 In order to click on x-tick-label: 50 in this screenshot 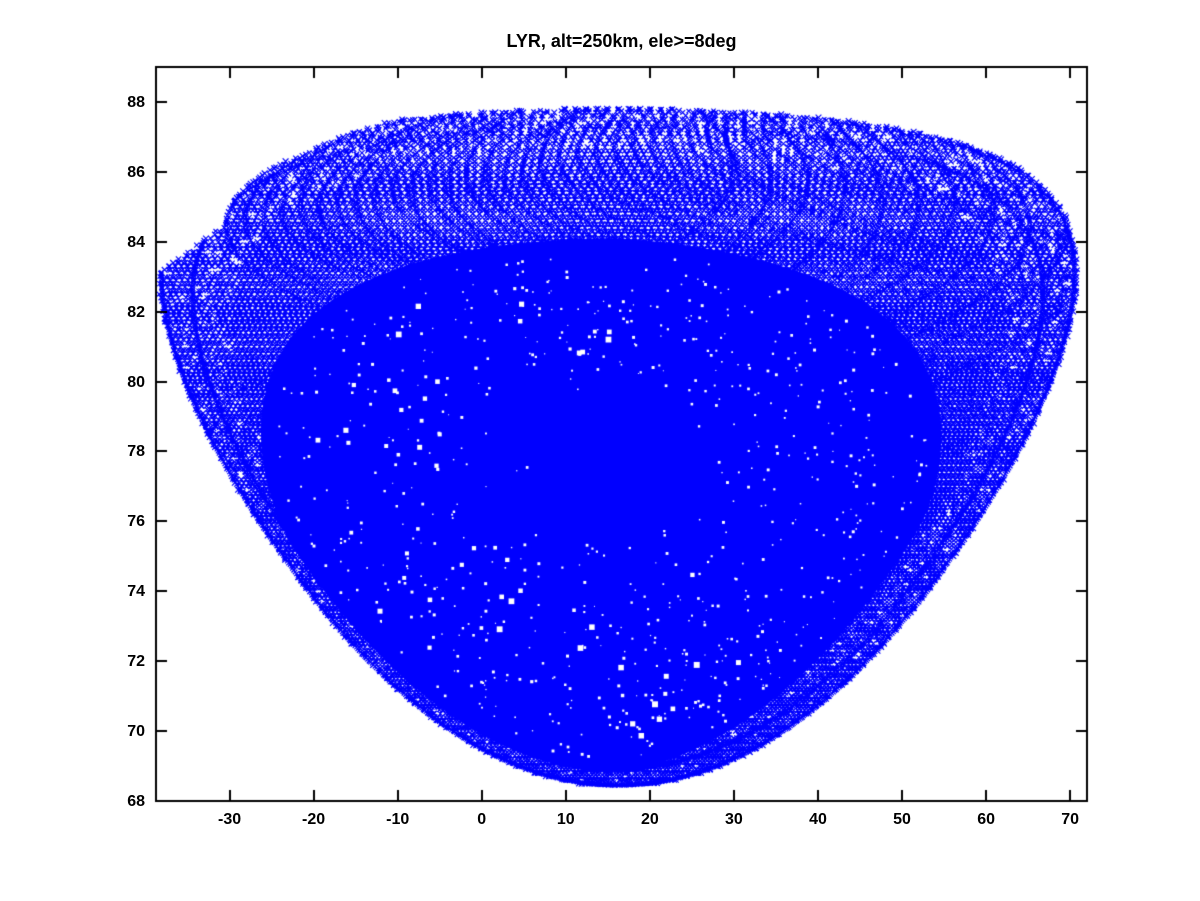, I will do `click(902, 819)`.